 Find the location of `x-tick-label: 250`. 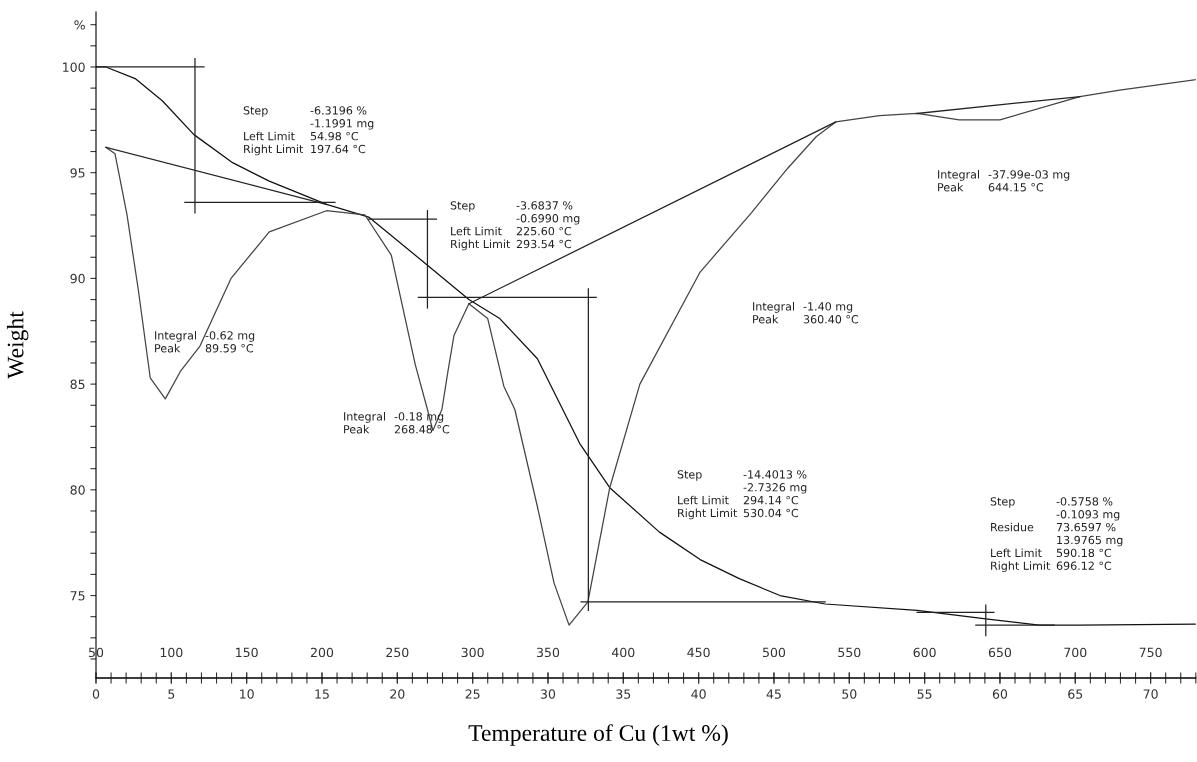

x-tick-label: 250 is located at coordinates (397, 652).